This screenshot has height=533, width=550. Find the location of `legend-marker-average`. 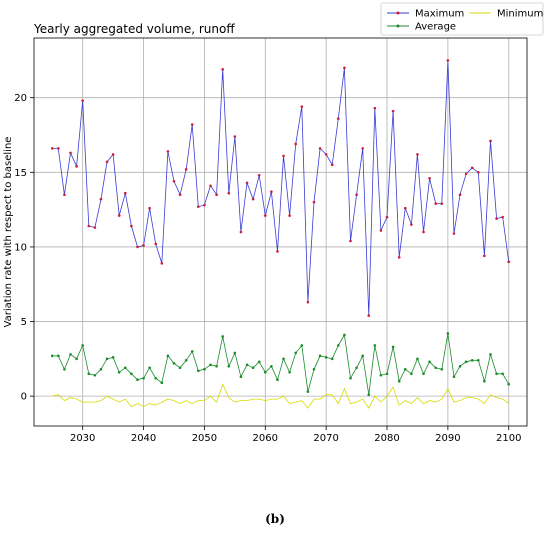

legend-marker-average is located at coordinates (398, 26).